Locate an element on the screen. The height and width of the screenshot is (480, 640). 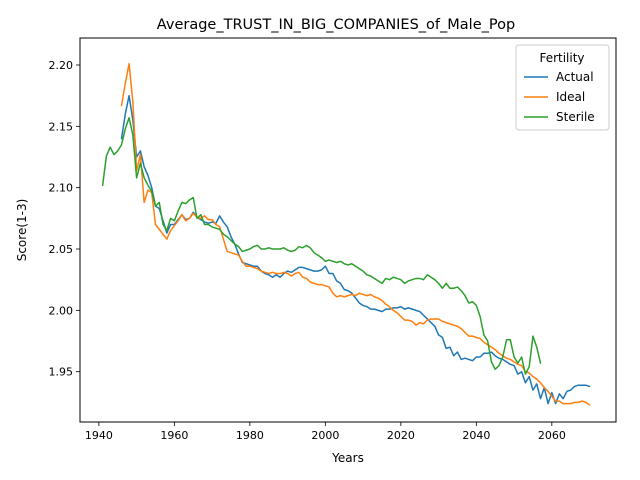
legend-title: Fertility is located at coordinates (561, 58).